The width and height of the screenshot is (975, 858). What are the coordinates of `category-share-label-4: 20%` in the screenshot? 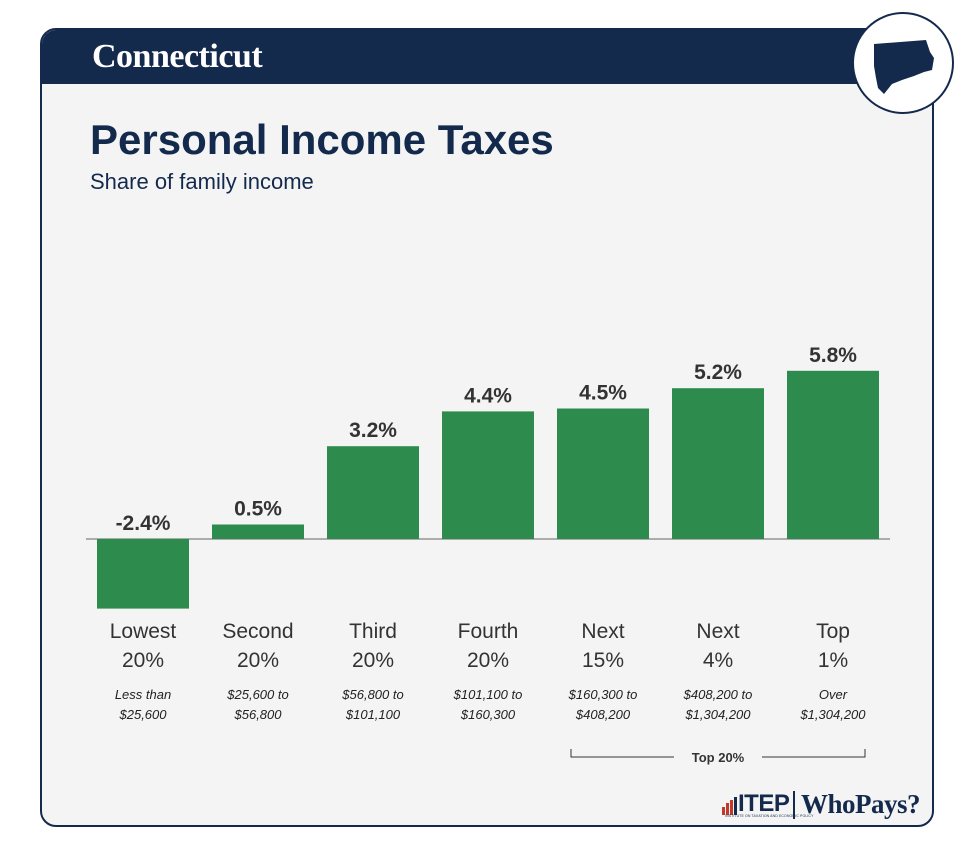 It's located at (488, 660).